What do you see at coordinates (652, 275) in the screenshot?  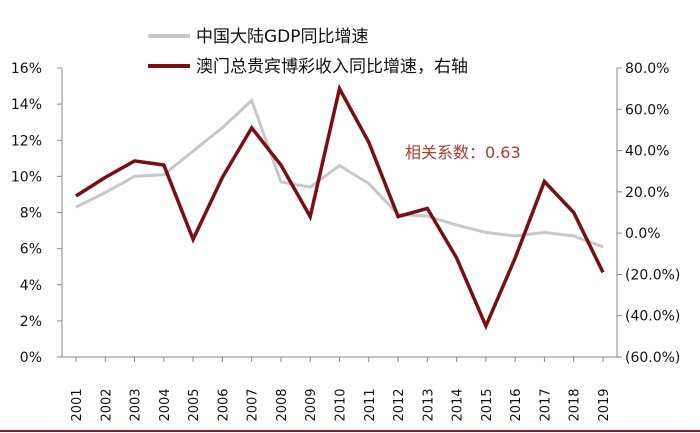 I see `right-tick-label: (20.0%)` at bounding box center [652, 275].